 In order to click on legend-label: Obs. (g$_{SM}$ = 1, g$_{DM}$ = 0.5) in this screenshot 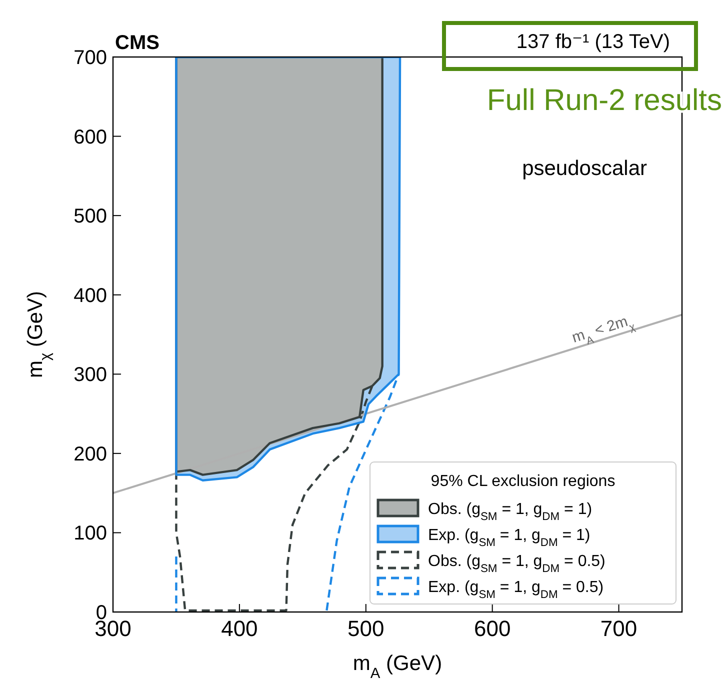, I will do `click(517, 564)`.